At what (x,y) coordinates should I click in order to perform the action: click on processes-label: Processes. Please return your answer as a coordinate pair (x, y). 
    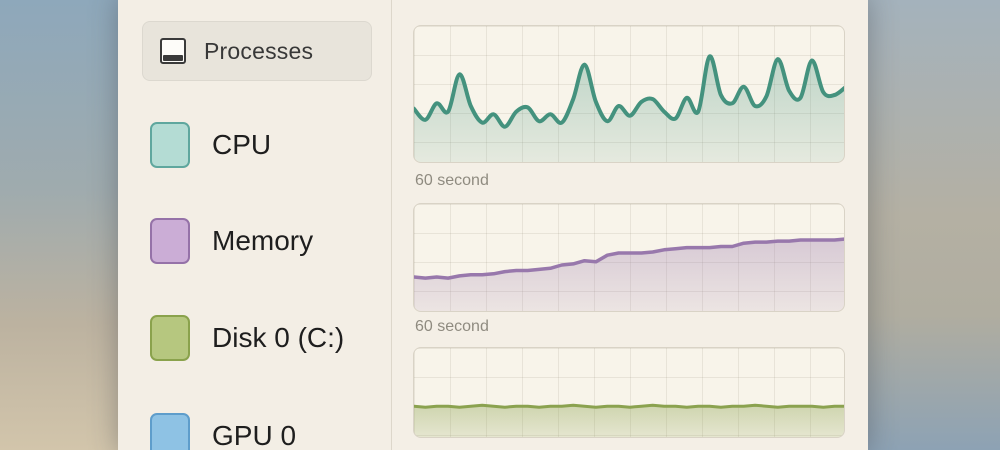
    Looking at the image, I should click on (259, 50).